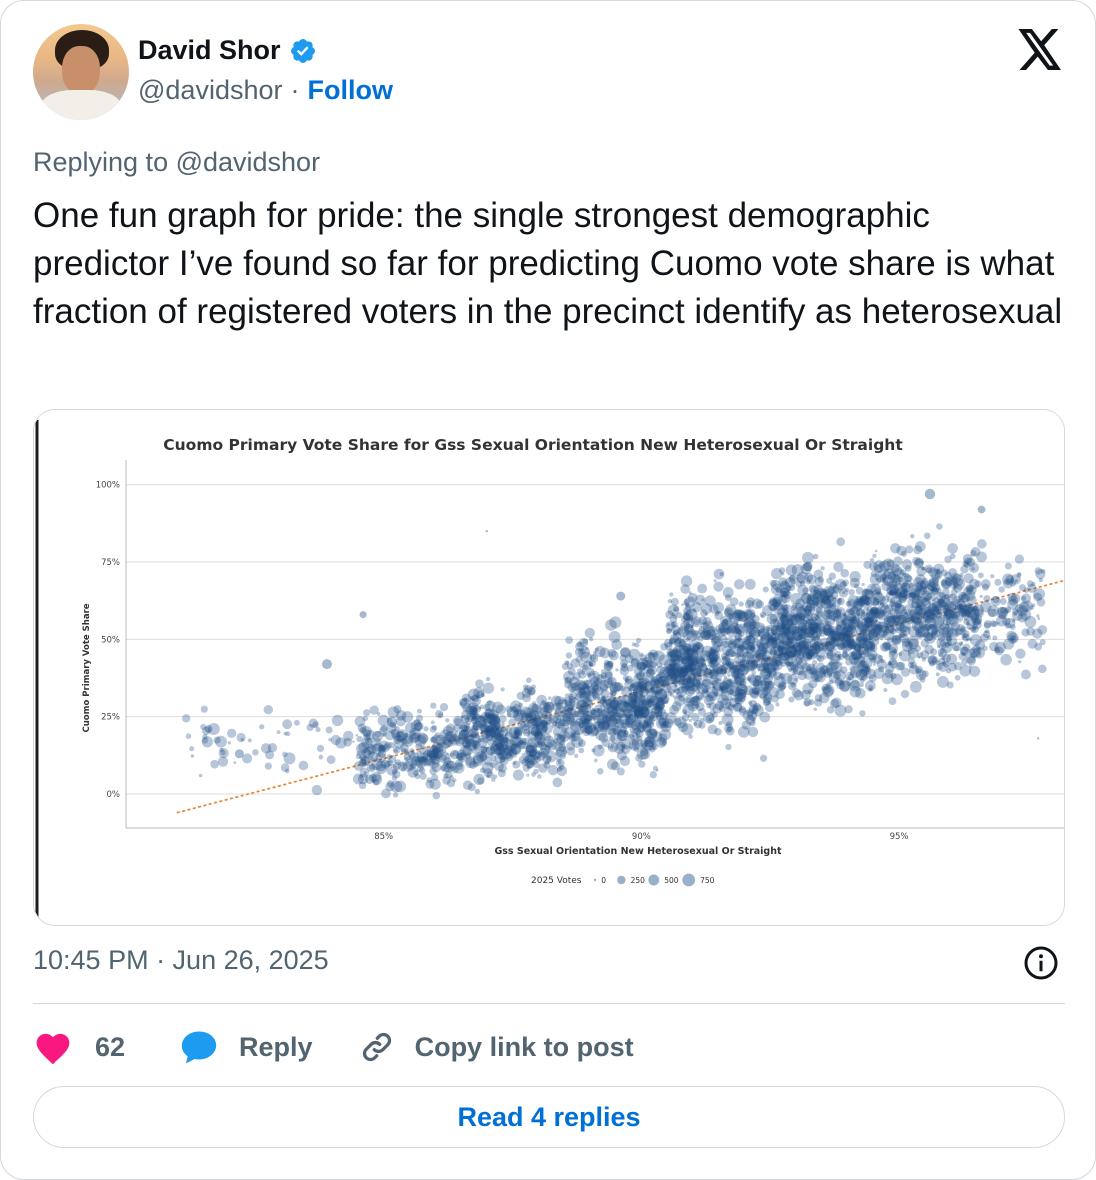 The width and height of the screenshot is (1096, 1180). I want to click on copy-link-action: Copy link to post, so click(496, 1047).